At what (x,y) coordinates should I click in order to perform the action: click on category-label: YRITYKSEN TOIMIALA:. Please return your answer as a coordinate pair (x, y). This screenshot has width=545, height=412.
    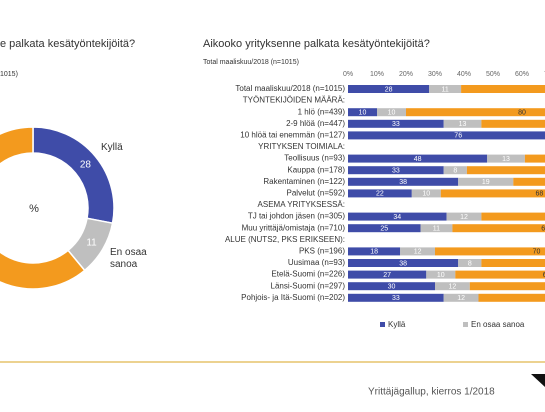
    Looking at the image, I should click on (301, 146).